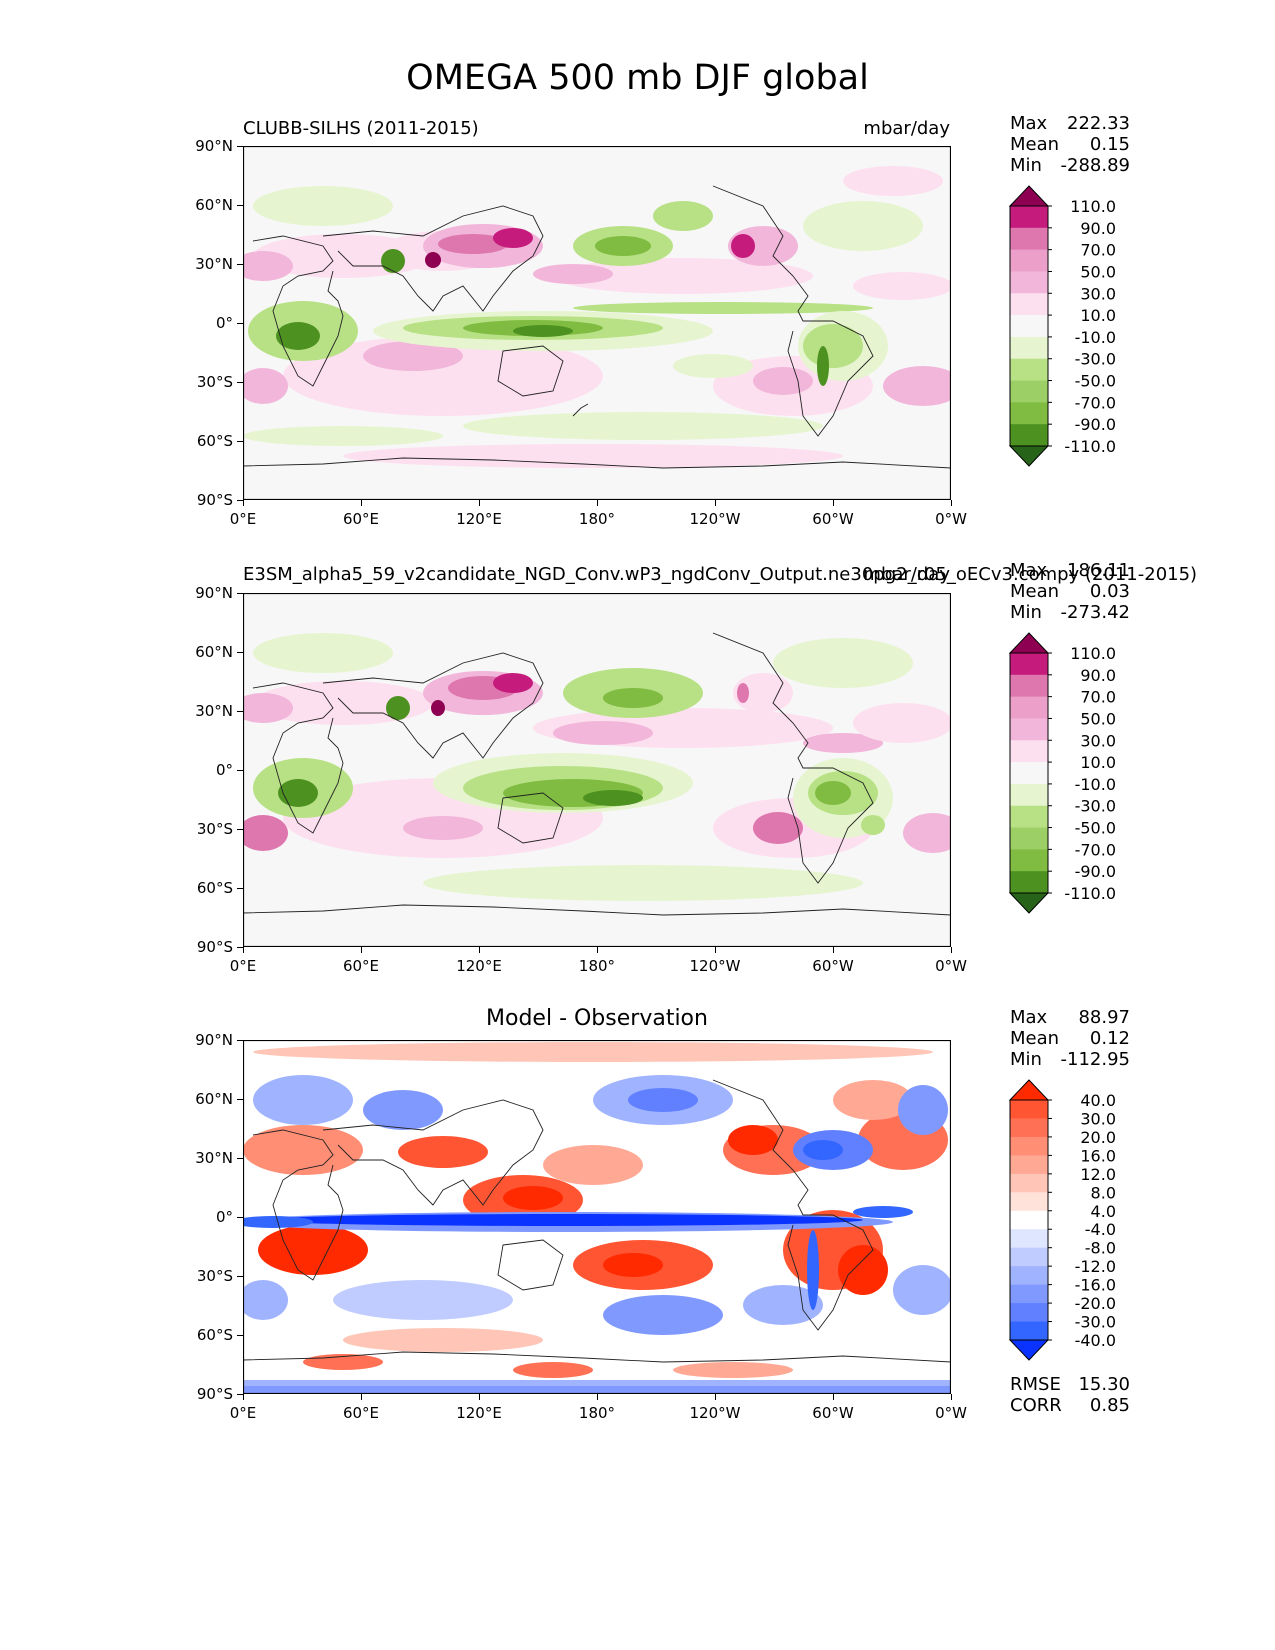 This screenshot has width=1275, height=1650. Describe the element at coordinates (1100, 1229) in the screenshot. I see `colorbar-label: -4.0` at that location.